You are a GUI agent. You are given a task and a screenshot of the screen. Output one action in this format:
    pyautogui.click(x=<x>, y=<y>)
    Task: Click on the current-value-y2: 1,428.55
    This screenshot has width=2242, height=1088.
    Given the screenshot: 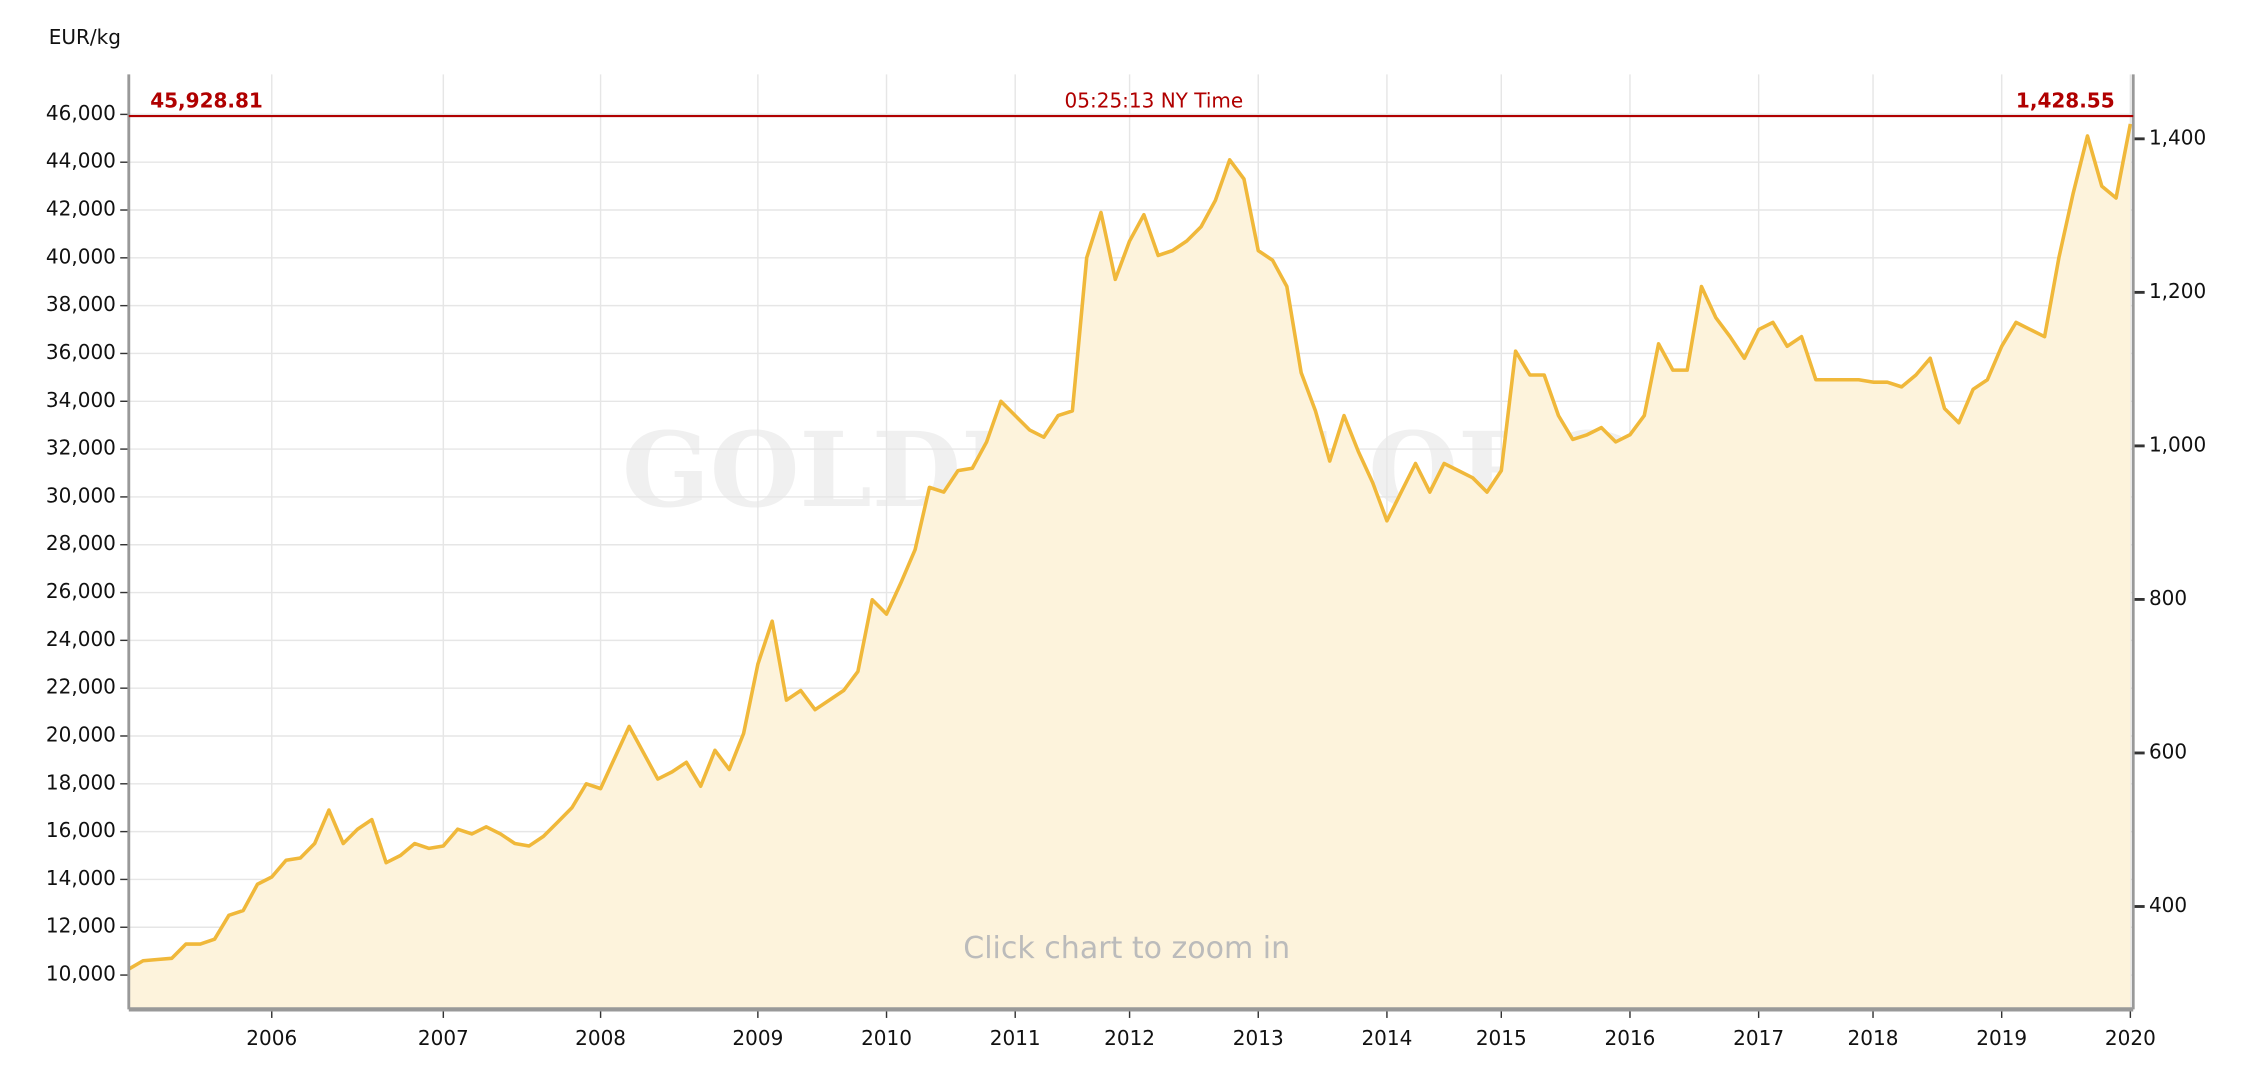 What is the action you would take?
    pyautogui.click(x=2065, y=100)
    